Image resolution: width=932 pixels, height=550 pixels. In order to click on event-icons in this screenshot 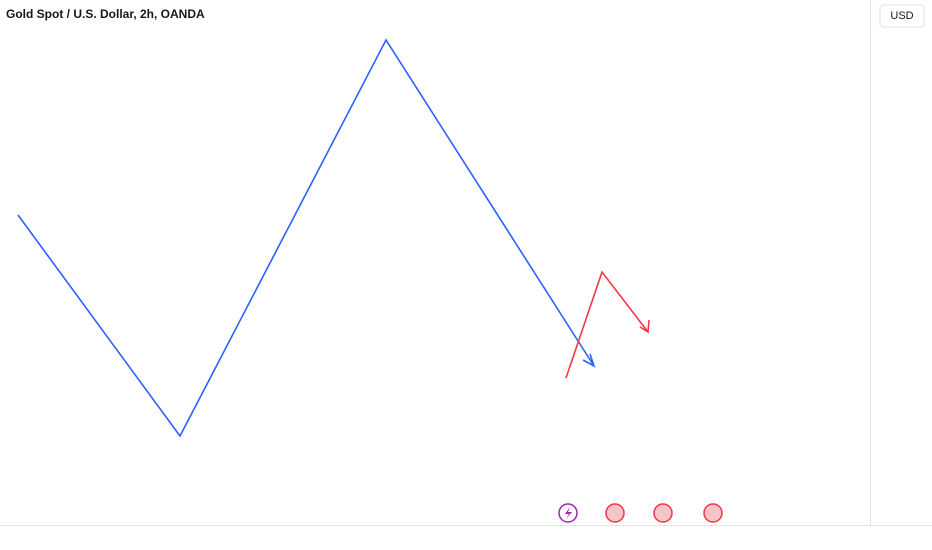, I will do `click(640, 513)`.